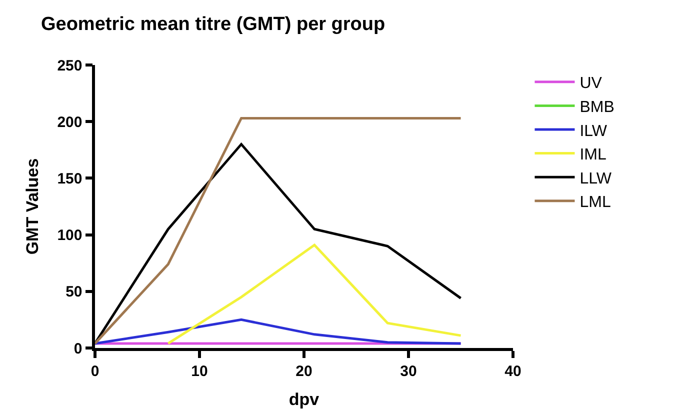  What do you see at coordinates (95, 371) in the screenshot?
I see `x-tick-label: 0` at bounding box center [95, 371].